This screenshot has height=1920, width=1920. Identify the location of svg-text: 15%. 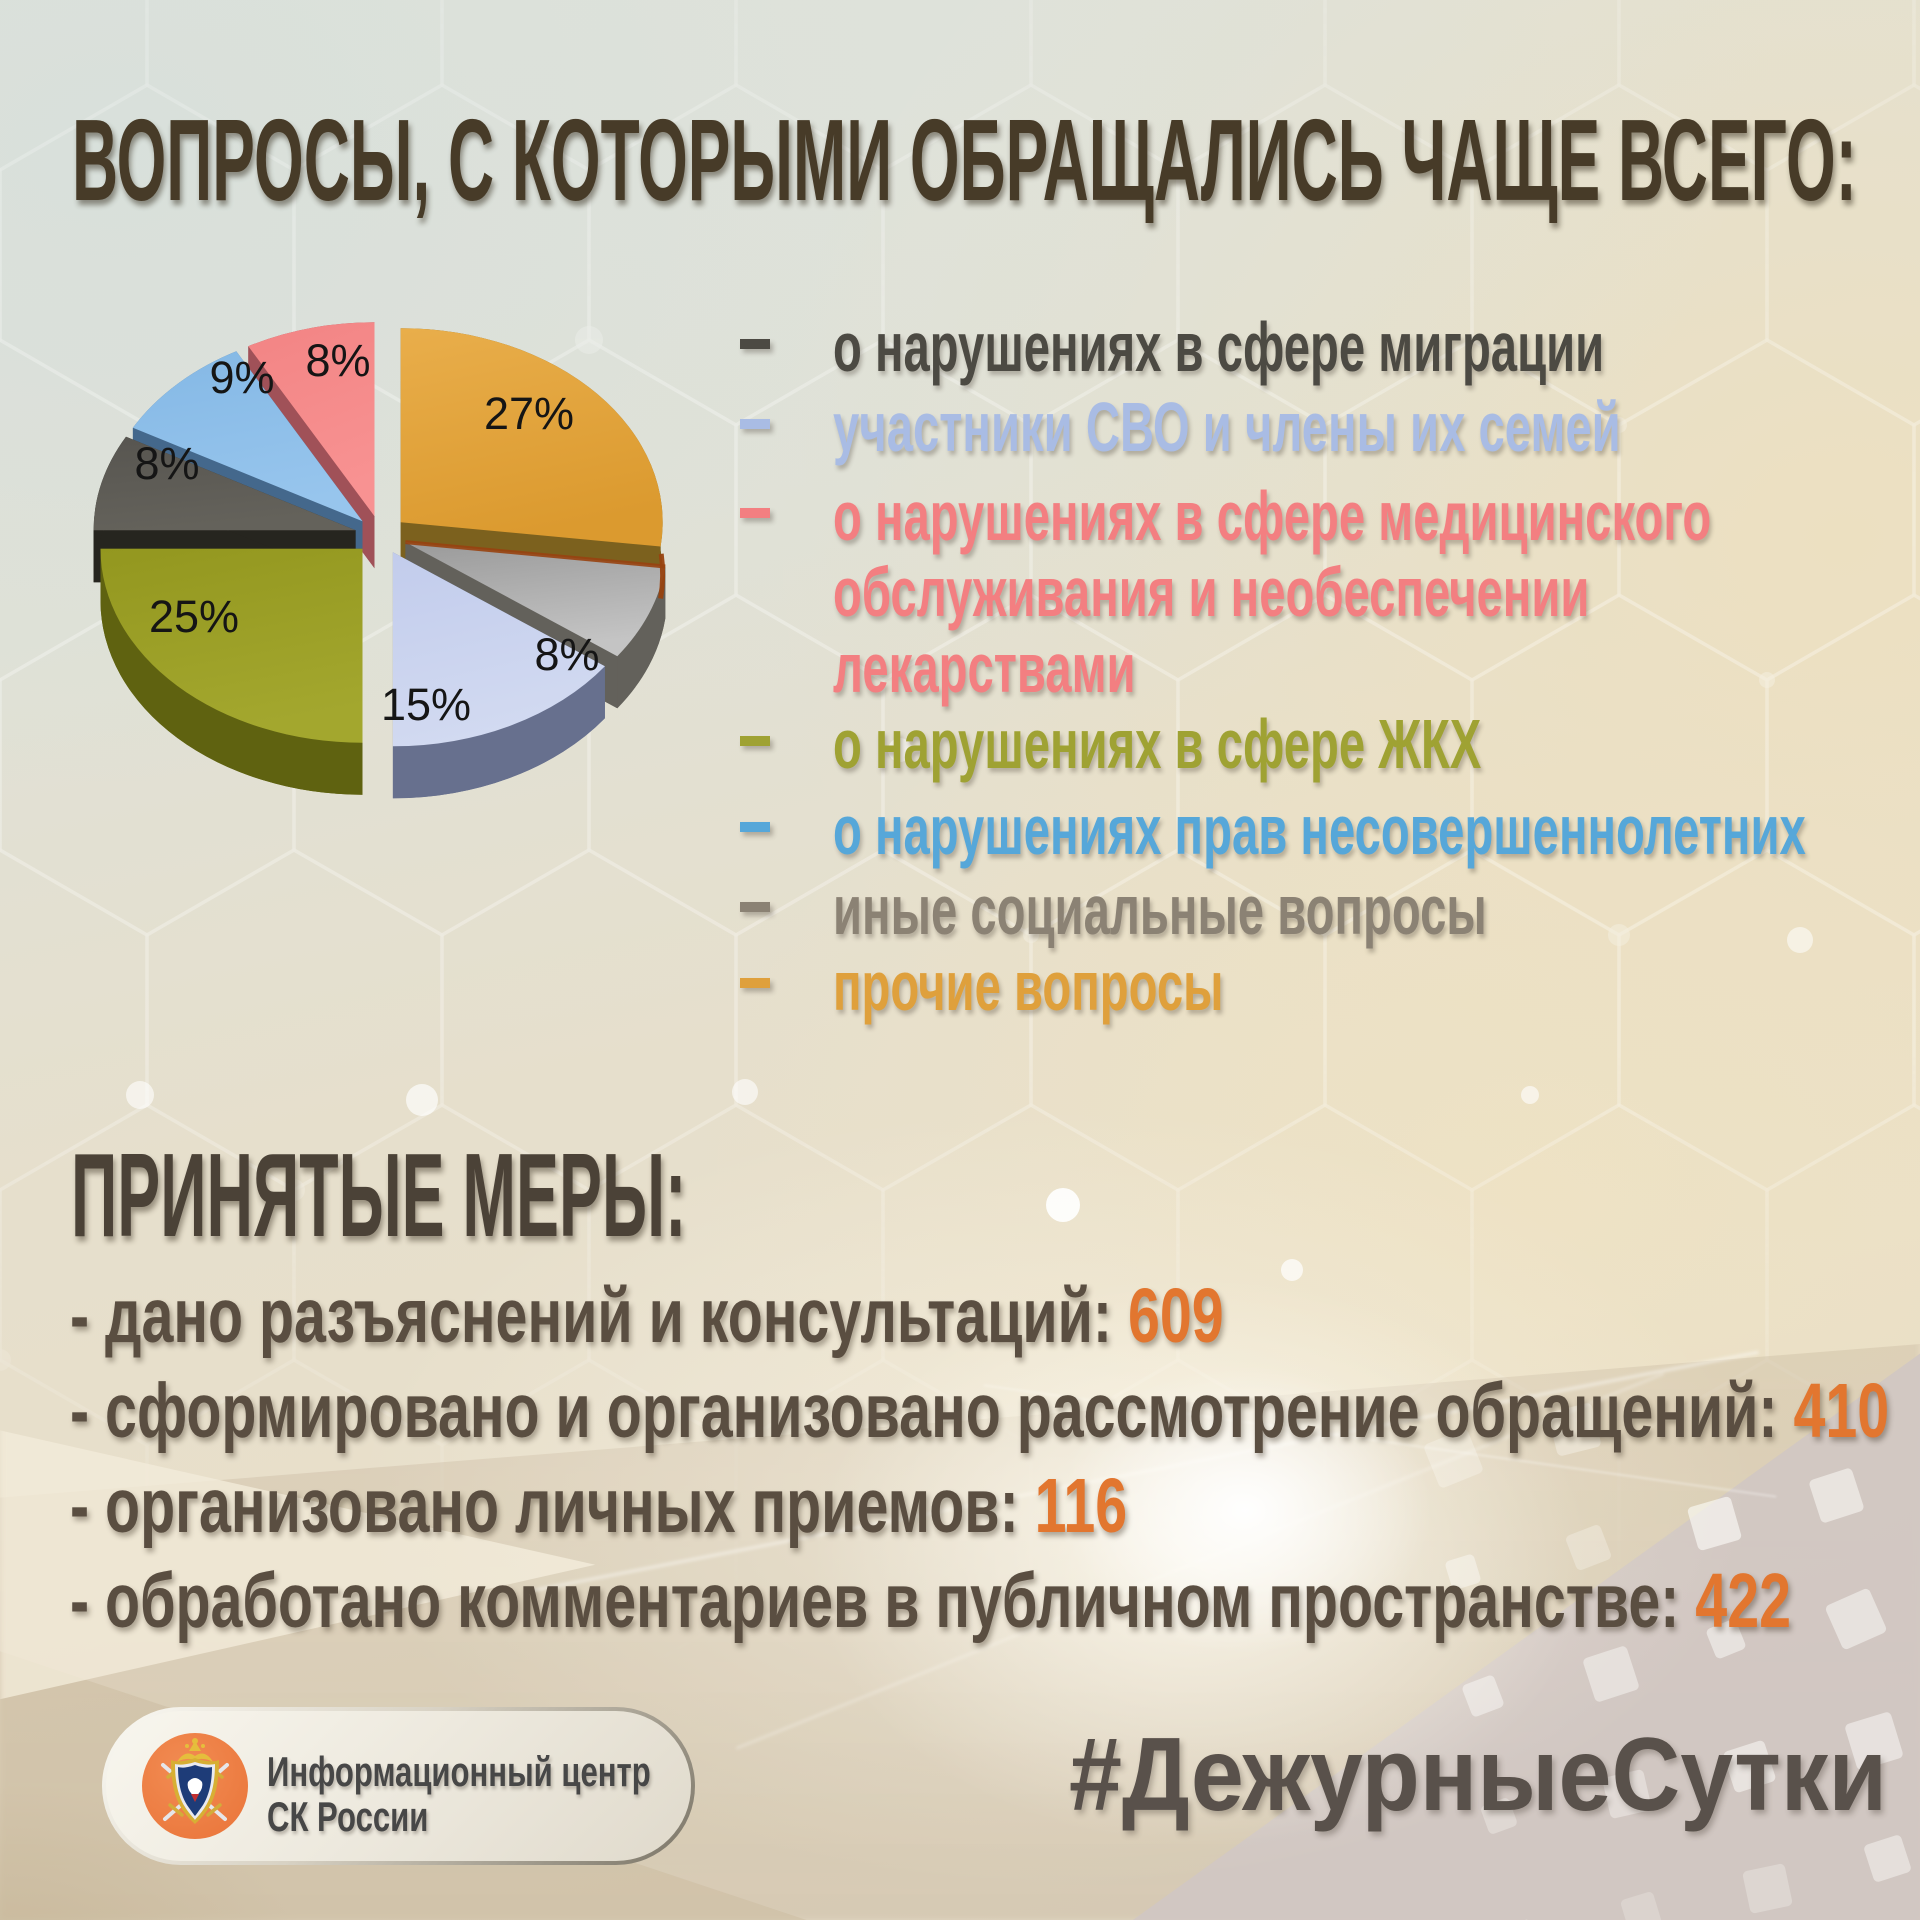
(426, 704).